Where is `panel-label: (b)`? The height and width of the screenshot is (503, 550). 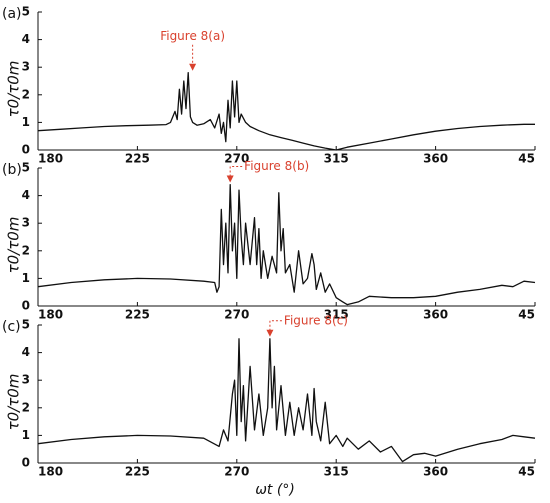
panel-label: (b) is located at coordinates (12, 170).